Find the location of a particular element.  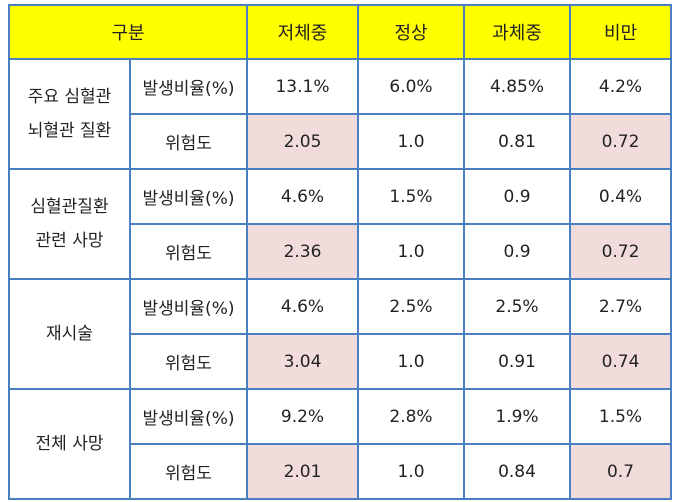

cell: 2.8% is located at coordinates (411, 416).